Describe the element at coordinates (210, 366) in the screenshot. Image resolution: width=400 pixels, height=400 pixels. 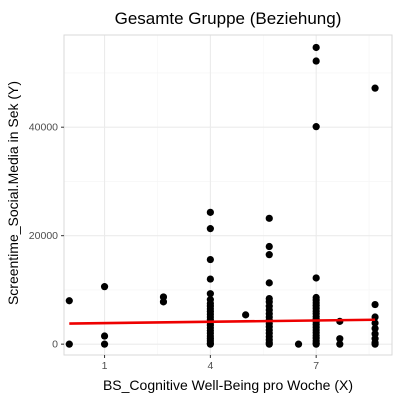
I see `x-tick-label: 4` at that location.